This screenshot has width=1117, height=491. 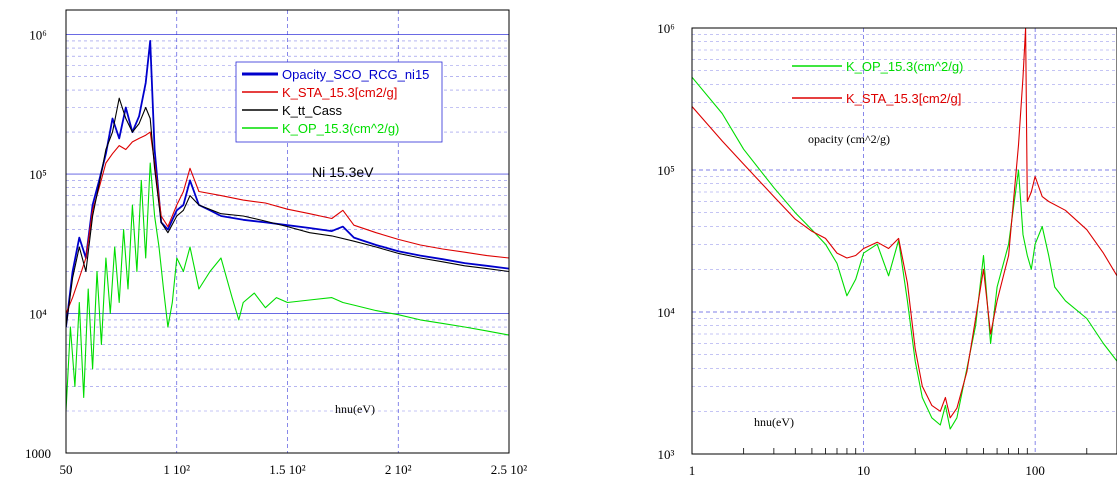 I want to click on chart-annotation: opacity (cm^2/g), so click(x=849, y=139).